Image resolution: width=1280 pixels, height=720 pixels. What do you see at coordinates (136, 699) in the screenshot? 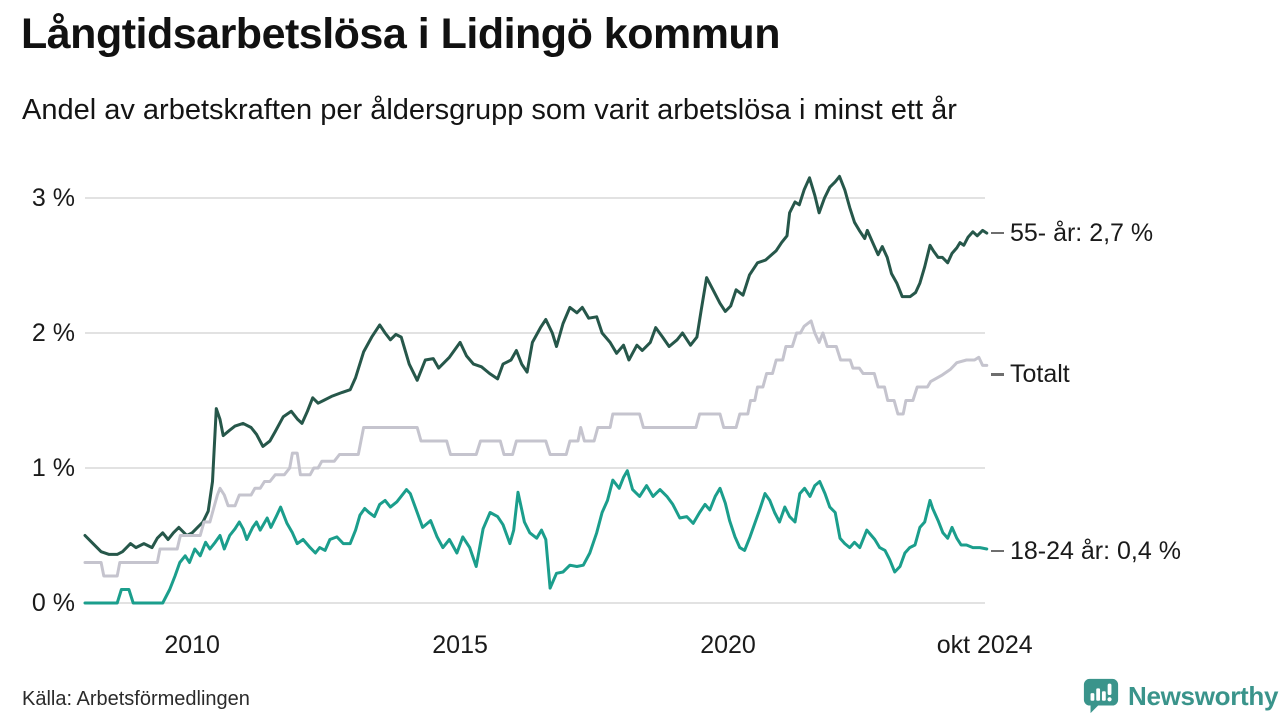
I see `source-attribution: Källa: Arbetsförmedlingen` at bounding box center [136, 699].